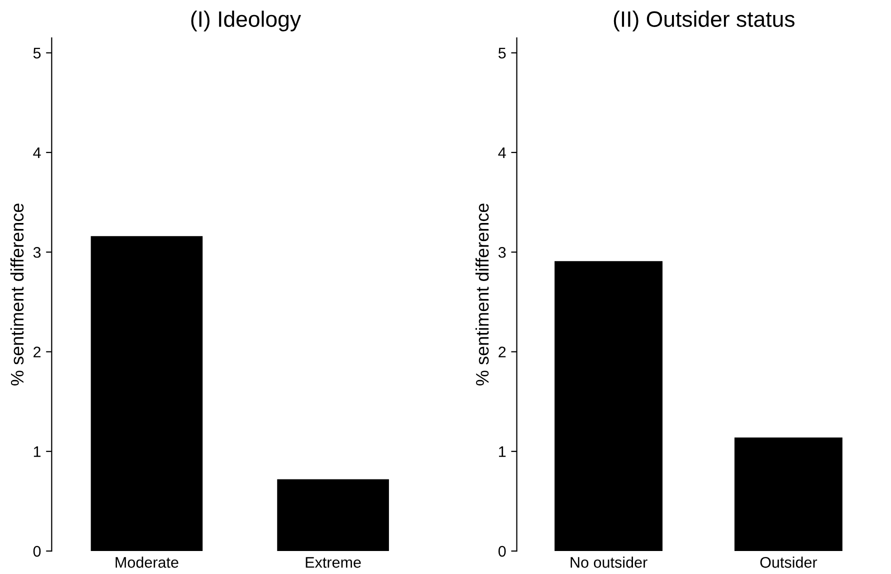 Image resolution: width=891 pixels, height=574 pixels. What do you see at coordinates (333, 562) in the screenshot?
I see `x-tick-label: Extreme` at bounding box center [333, 562].